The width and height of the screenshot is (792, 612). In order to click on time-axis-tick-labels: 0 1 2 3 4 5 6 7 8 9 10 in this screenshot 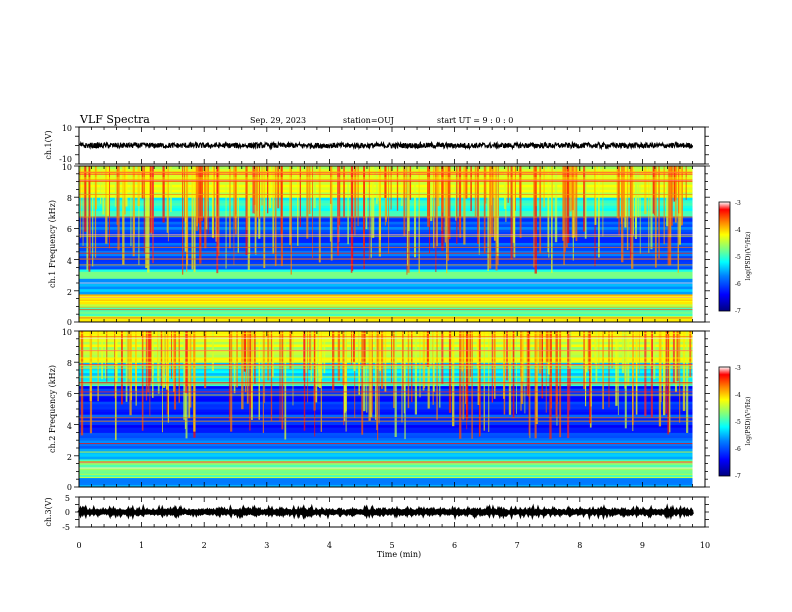, I will do `click(393, 545)`.